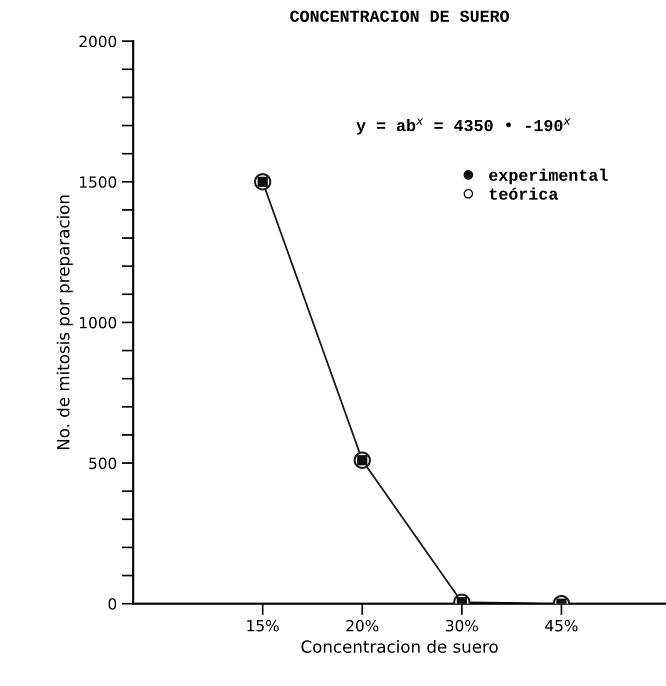 The image size is (666, 686). Describe the element at coordinates (399, 646) in the screenshot. I see `x-axis-title: Concentracion de suero` at that location.